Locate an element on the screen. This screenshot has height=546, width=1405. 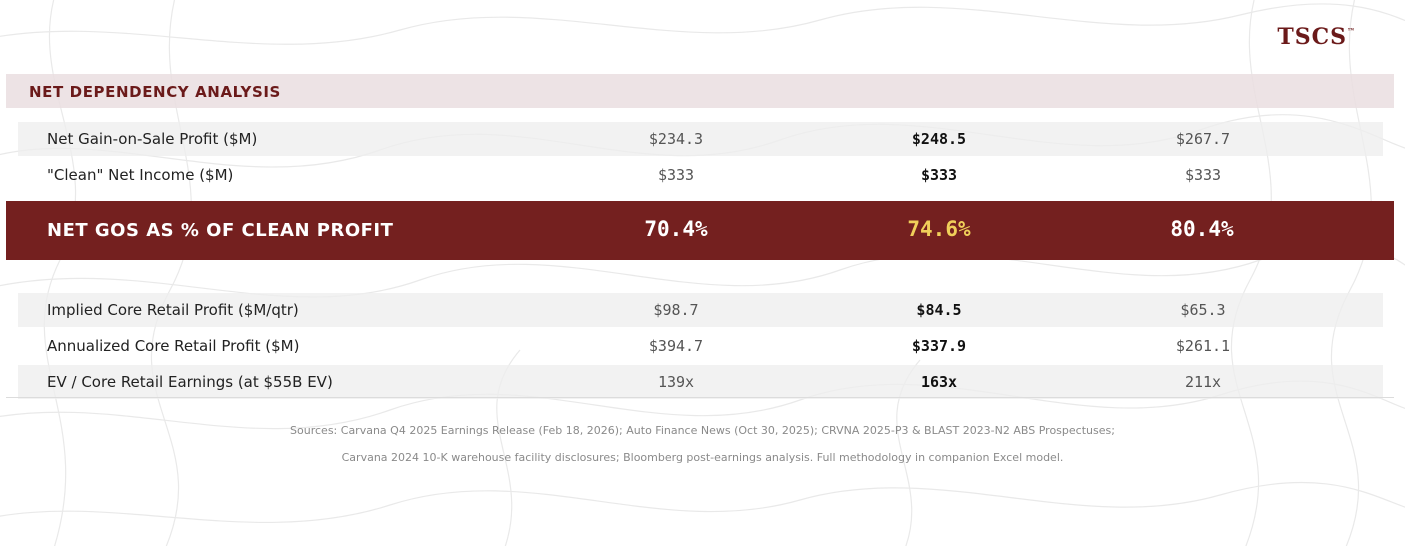
row-value-col3: $65.3 is located at coordinates (1203, 310).